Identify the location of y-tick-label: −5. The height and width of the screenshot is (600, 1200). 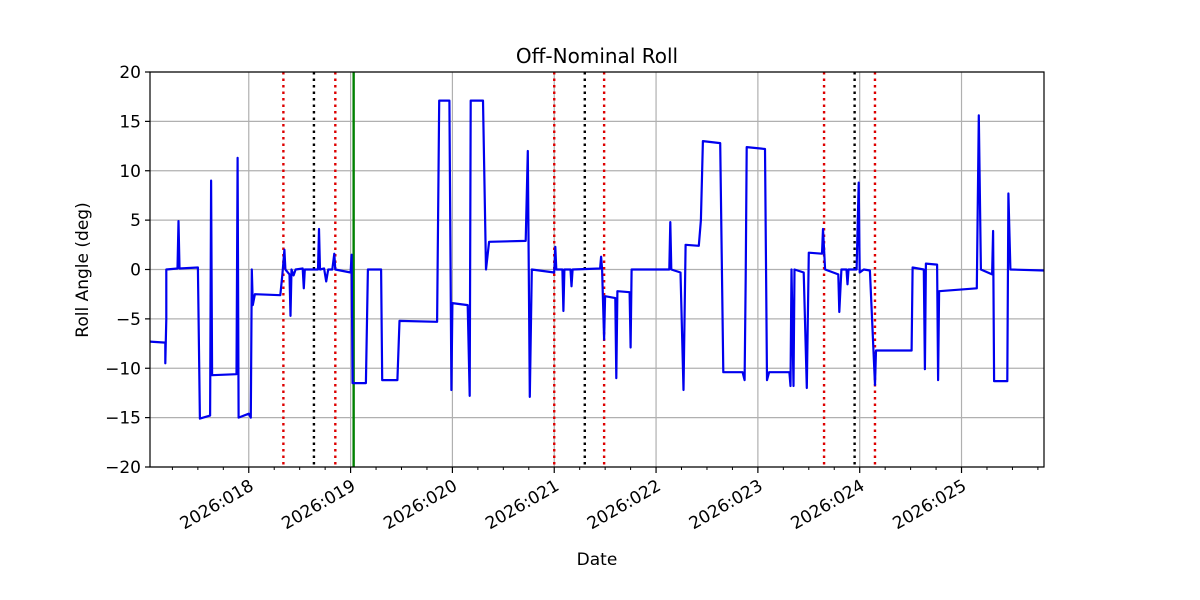
(128, 320).